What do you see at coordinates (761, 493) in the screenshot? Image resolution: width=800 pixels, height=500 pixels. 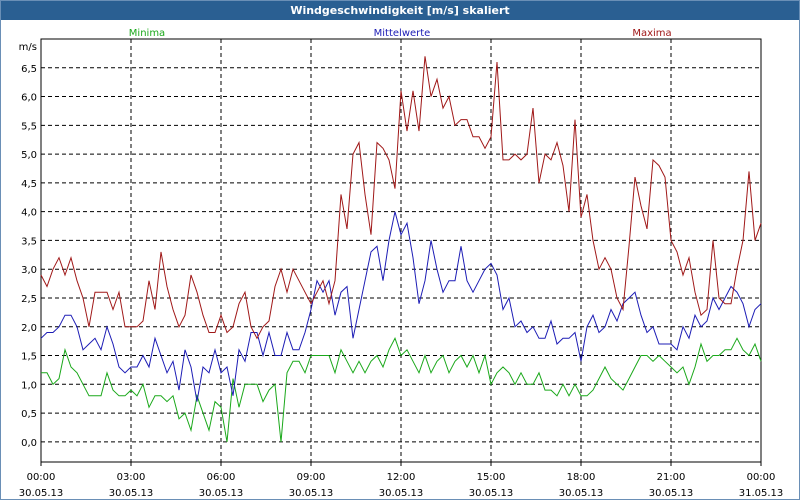 I see `x-tick-date: 31.05.13` at bounding box center [761, 493].